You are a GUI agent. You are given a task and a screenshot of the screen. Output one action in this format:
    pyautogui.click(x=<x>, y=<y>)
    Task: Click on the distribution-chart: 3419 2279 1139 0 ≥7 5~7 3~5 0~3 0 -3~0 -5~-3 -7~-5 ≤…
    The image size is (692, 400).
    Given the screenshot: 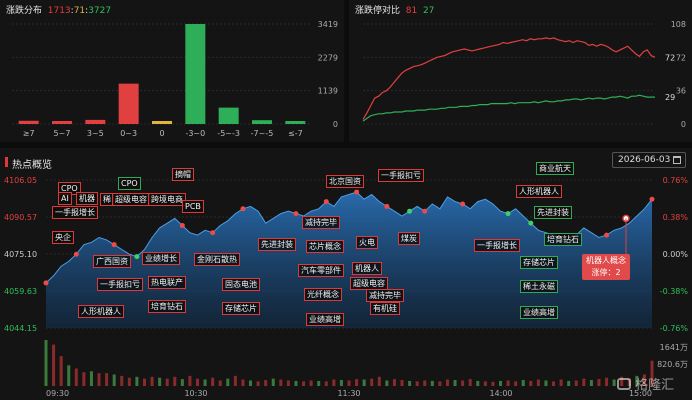 What is the action you would take?
    pyautogui.click(x=175, y=79)
    